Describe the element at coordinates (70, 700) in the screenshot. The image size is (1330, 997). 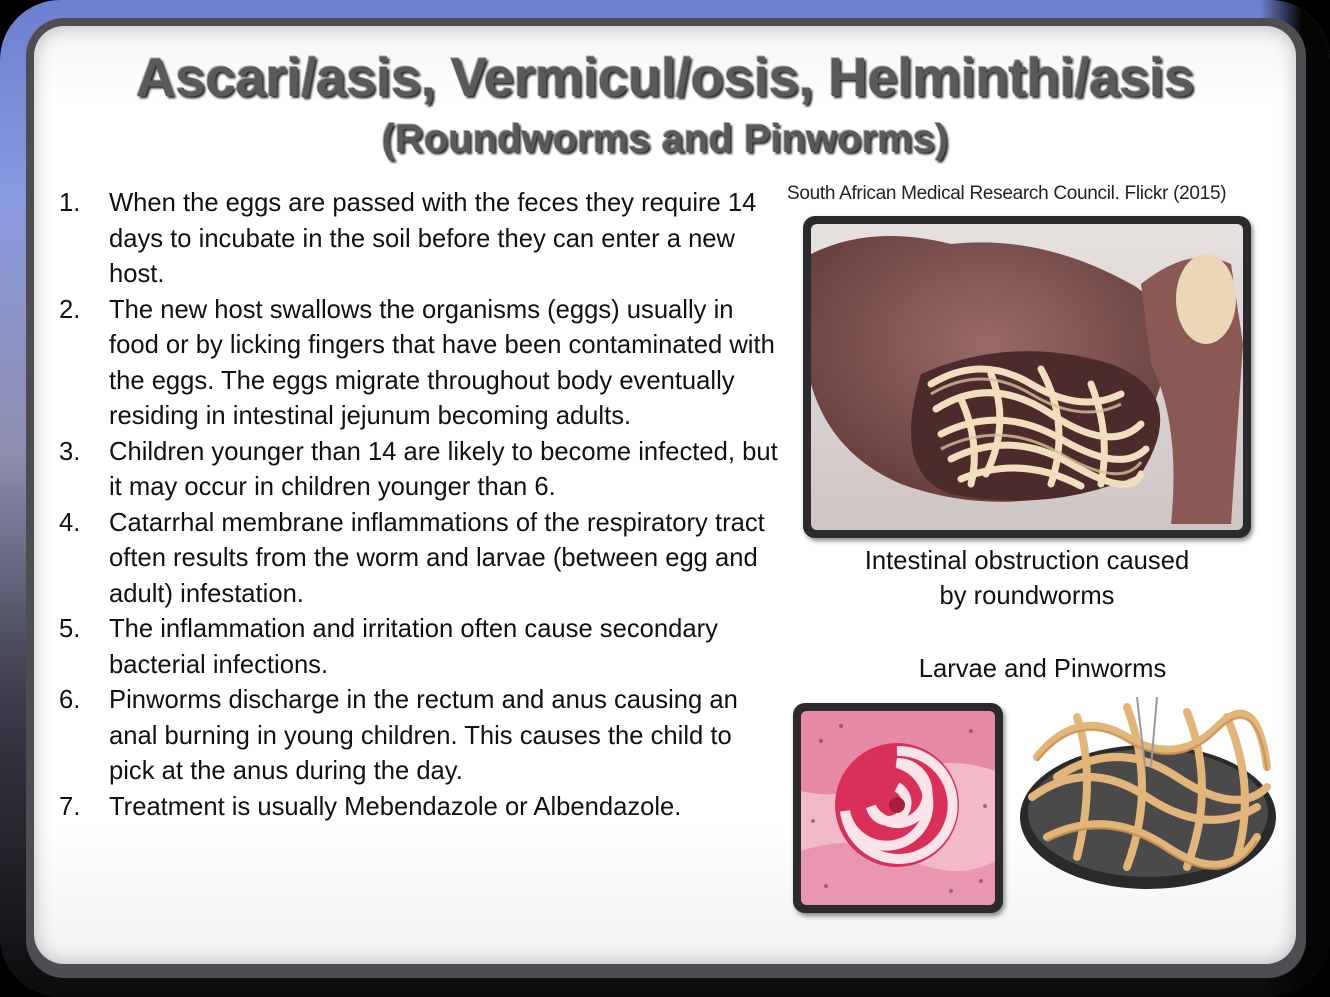
I see `list-number: 6.` at that location.